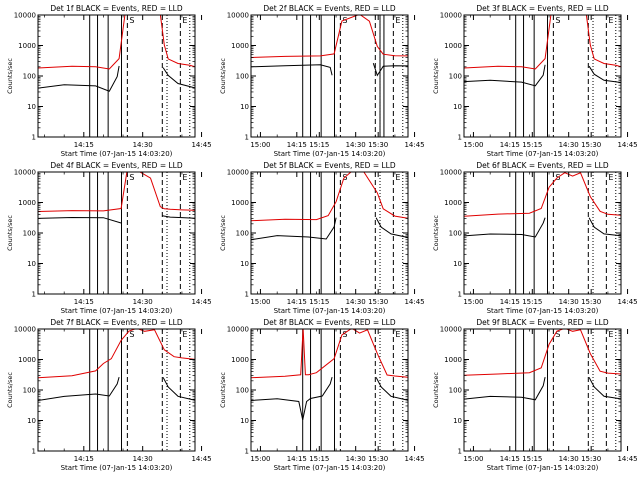 The image size is (640, 480). Describe the element at coordinates (329, 165) in the screenshot. I see `panel-title: Det 5f BLACK = Events, RED = LLD` at that location.